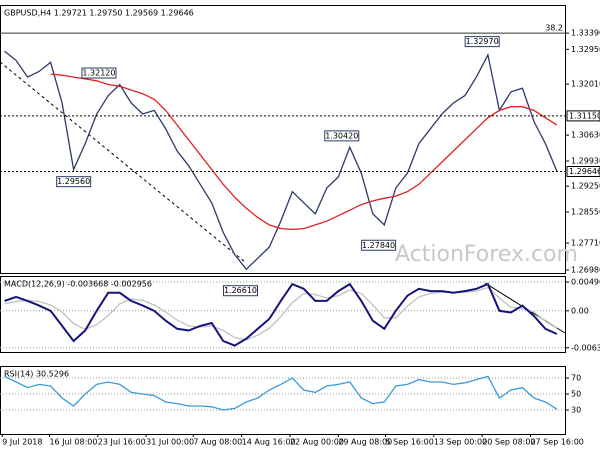 This screenshot has width=600, height=450. I want to click on rsi-panel, so click(283, 400).